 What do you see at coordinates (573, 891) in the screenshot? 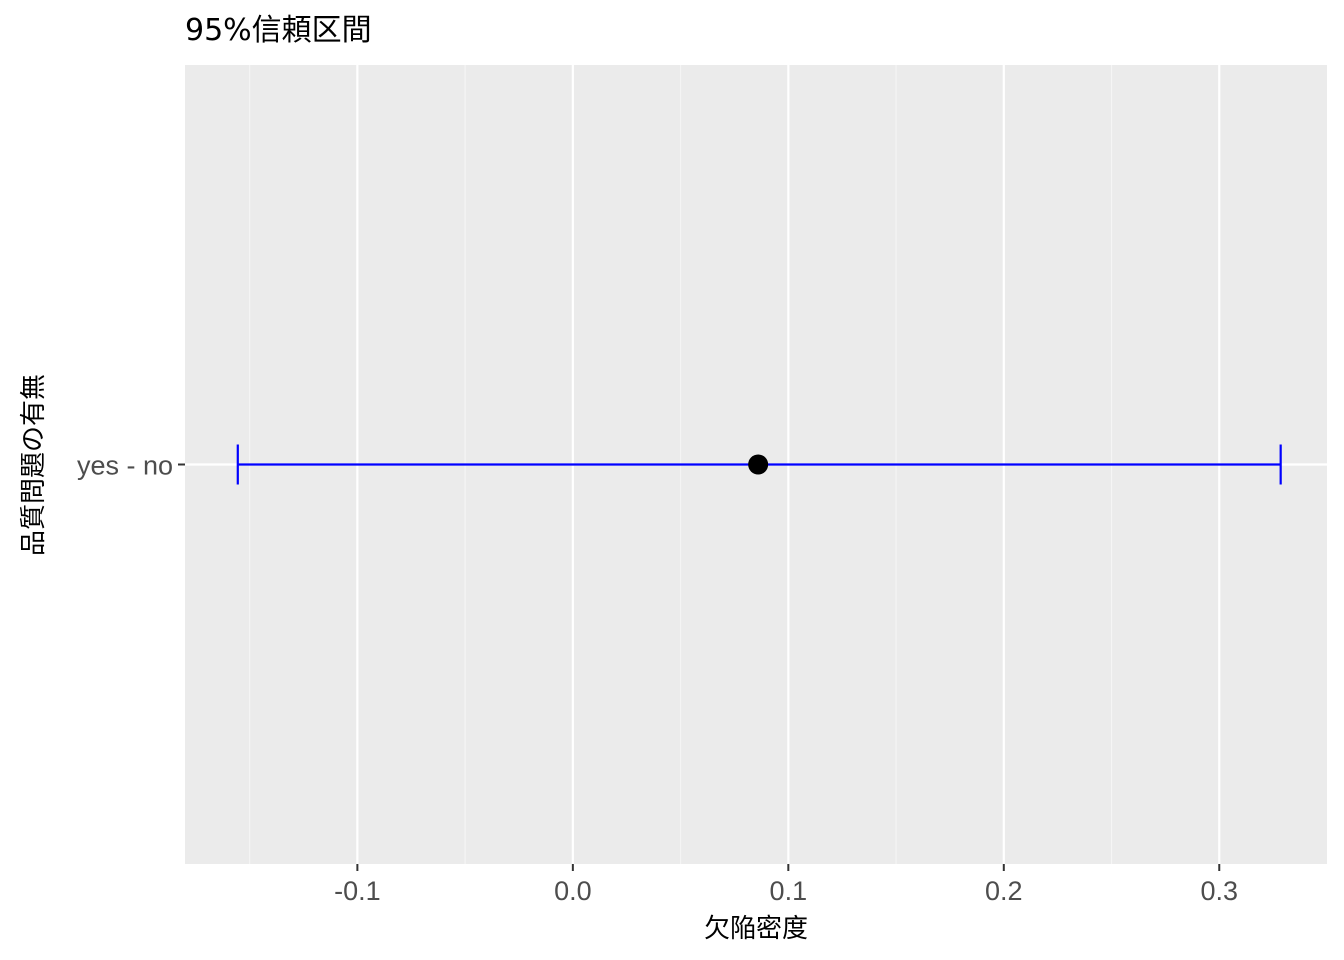
I see `x-tick-label: 0.0` at bounding box center [573, 891].